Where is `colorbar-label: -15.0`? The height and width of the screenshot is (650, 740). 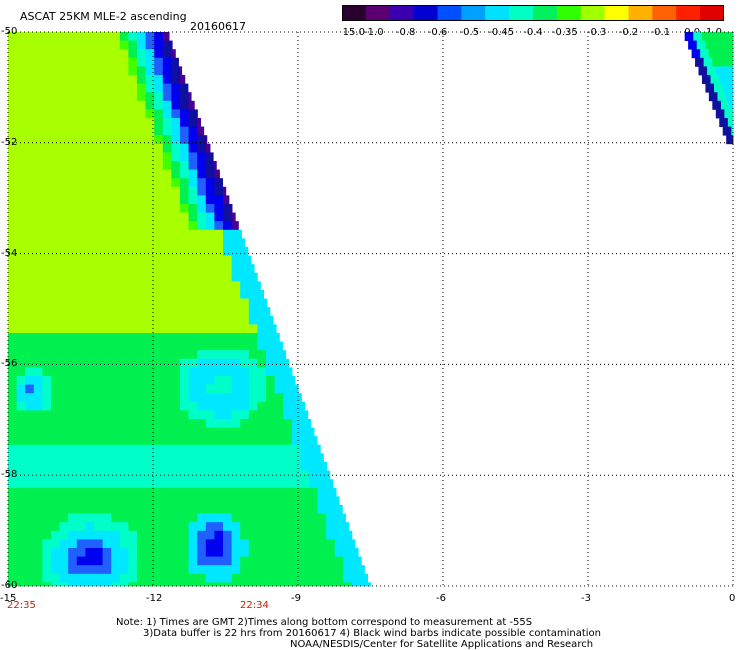
colorbar-label: -15.0 is located at coordinates (353, 32).